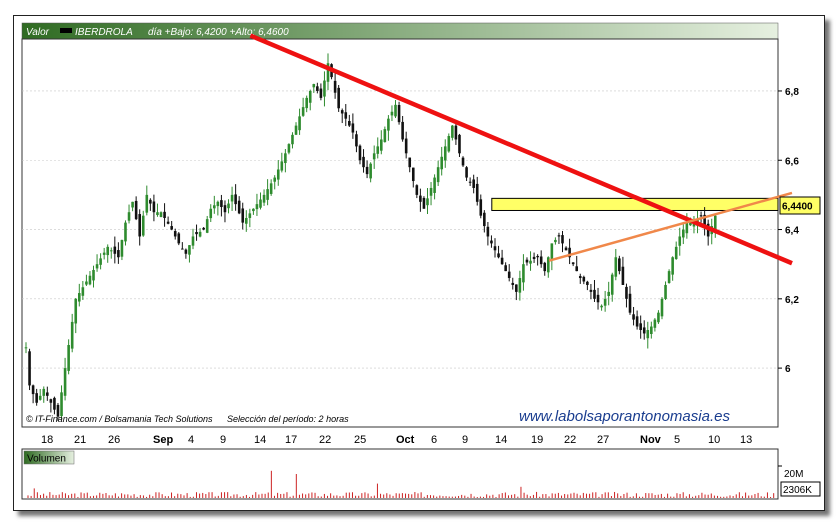 The width and height of the screenshot is (840, 522). What do you see at coordinates (651, 440) in the screenshot?
I see `date-tick-label: Nov` at bounding box center [651, 440].